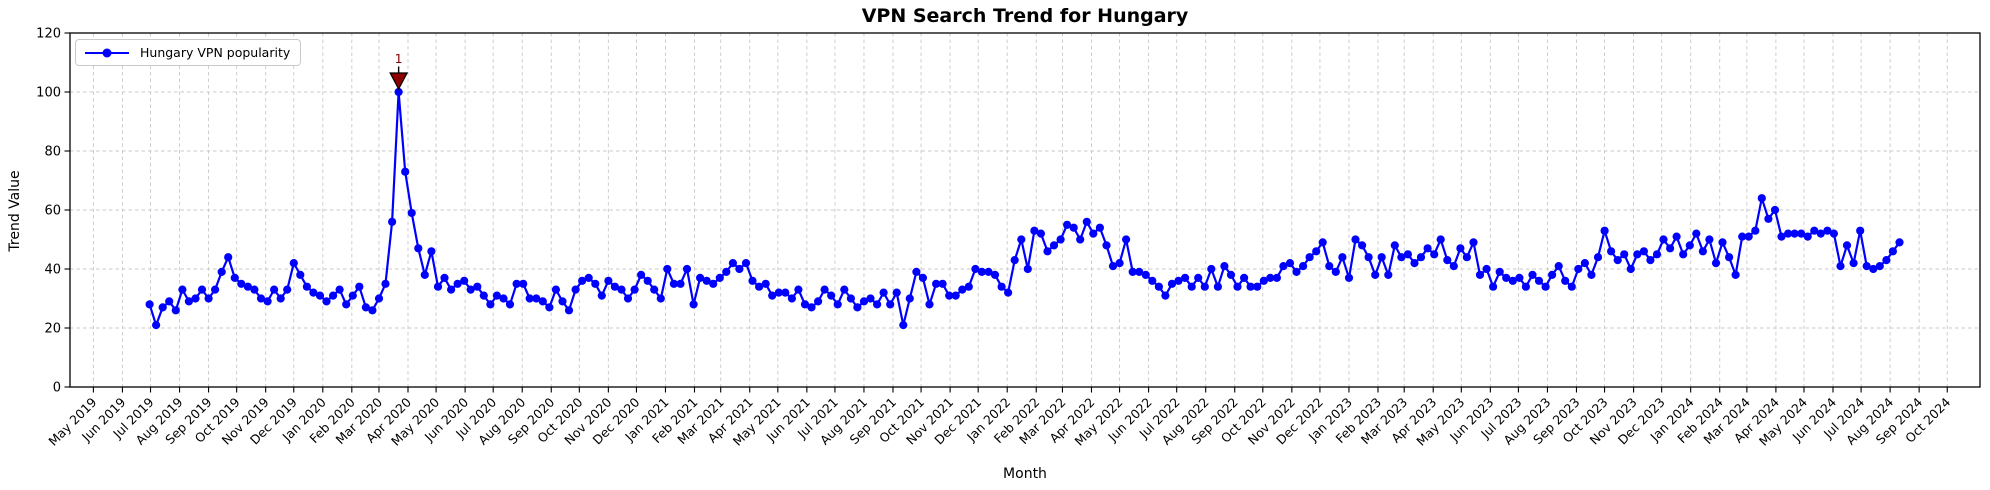  What do you see at coordinates (215, 52) in the screenshot?
I see `legend-label: Hungary VPN popularity` at bounding box center [215, 52].